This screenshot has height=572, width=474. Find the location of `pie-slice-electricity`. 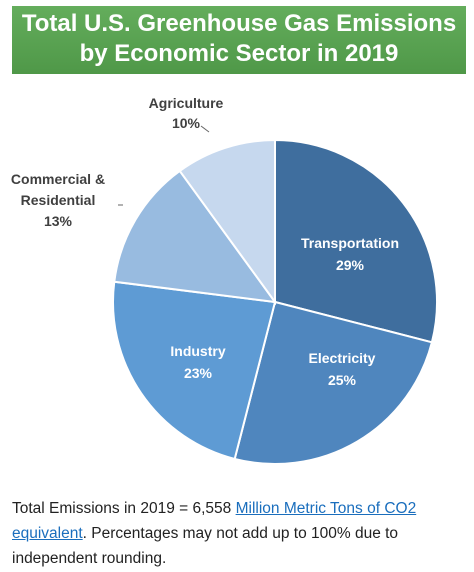

pie-slice-electricity is located at coordinates (333, 382).